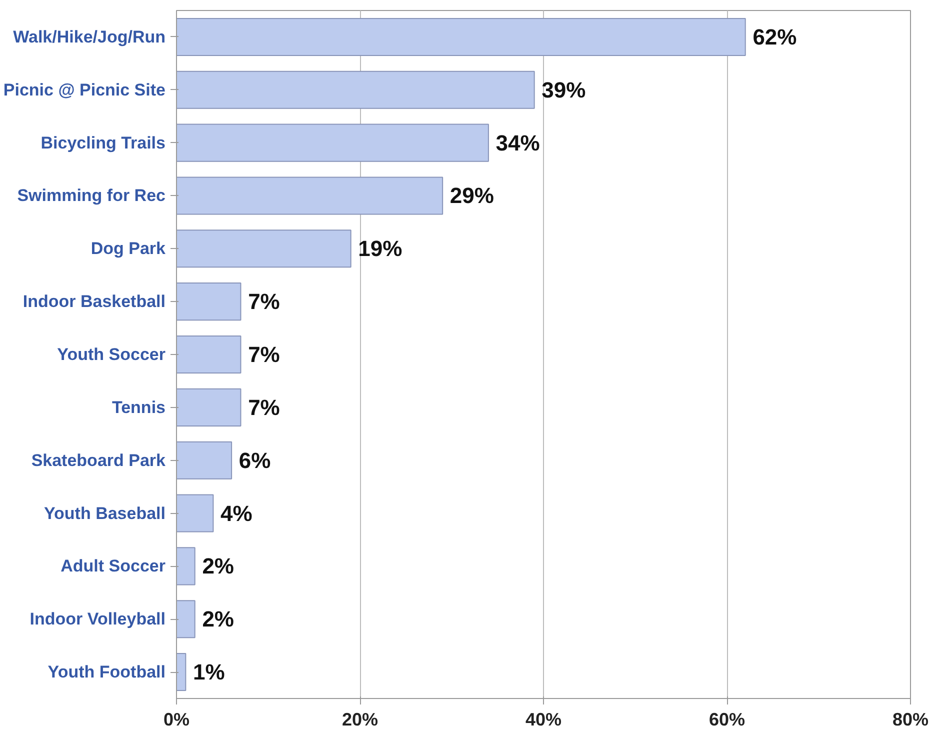 The image size is (938, 732). Describe the element at coordinates (98, 460) in the screenshot. I see `y-tick-label: Skateboard Park` at that location.